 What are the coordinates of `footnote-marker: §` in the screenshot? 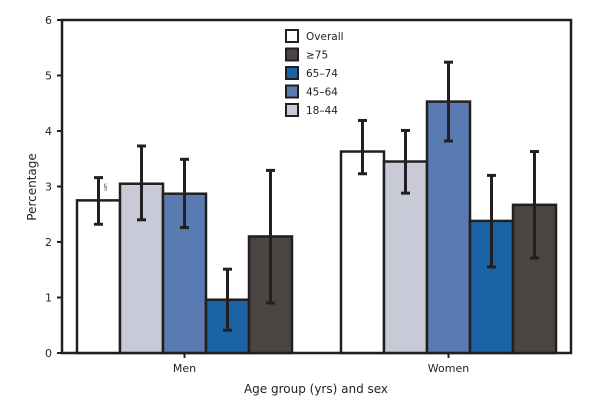 It's located at (106, 187).